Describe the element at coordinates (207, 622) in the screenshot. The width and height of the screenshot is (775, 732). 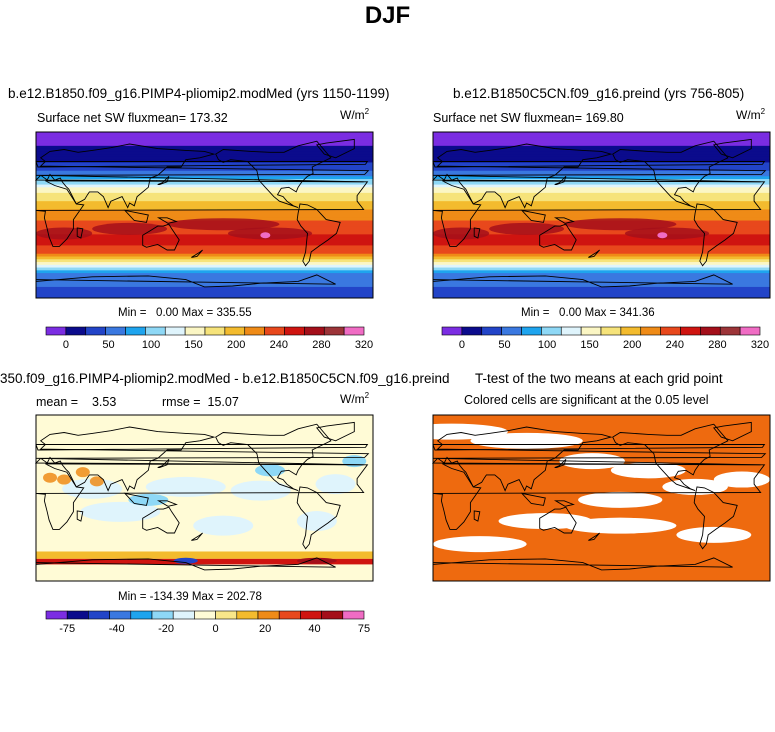
I see `panel3-colorbar: -75 -40 -20 0 20 40 75` at that location.